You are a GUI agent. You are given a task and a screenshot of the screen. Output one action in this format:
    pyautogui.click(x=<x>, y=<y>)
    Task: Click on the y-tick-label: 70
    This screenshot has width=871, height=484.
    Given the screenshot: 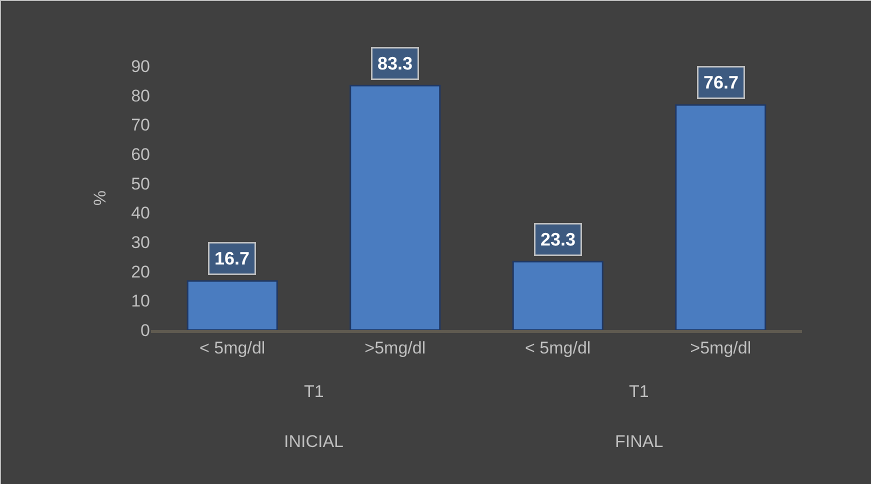 What is the action you would take?
    pyautogui.click(x=140, y=125)
    